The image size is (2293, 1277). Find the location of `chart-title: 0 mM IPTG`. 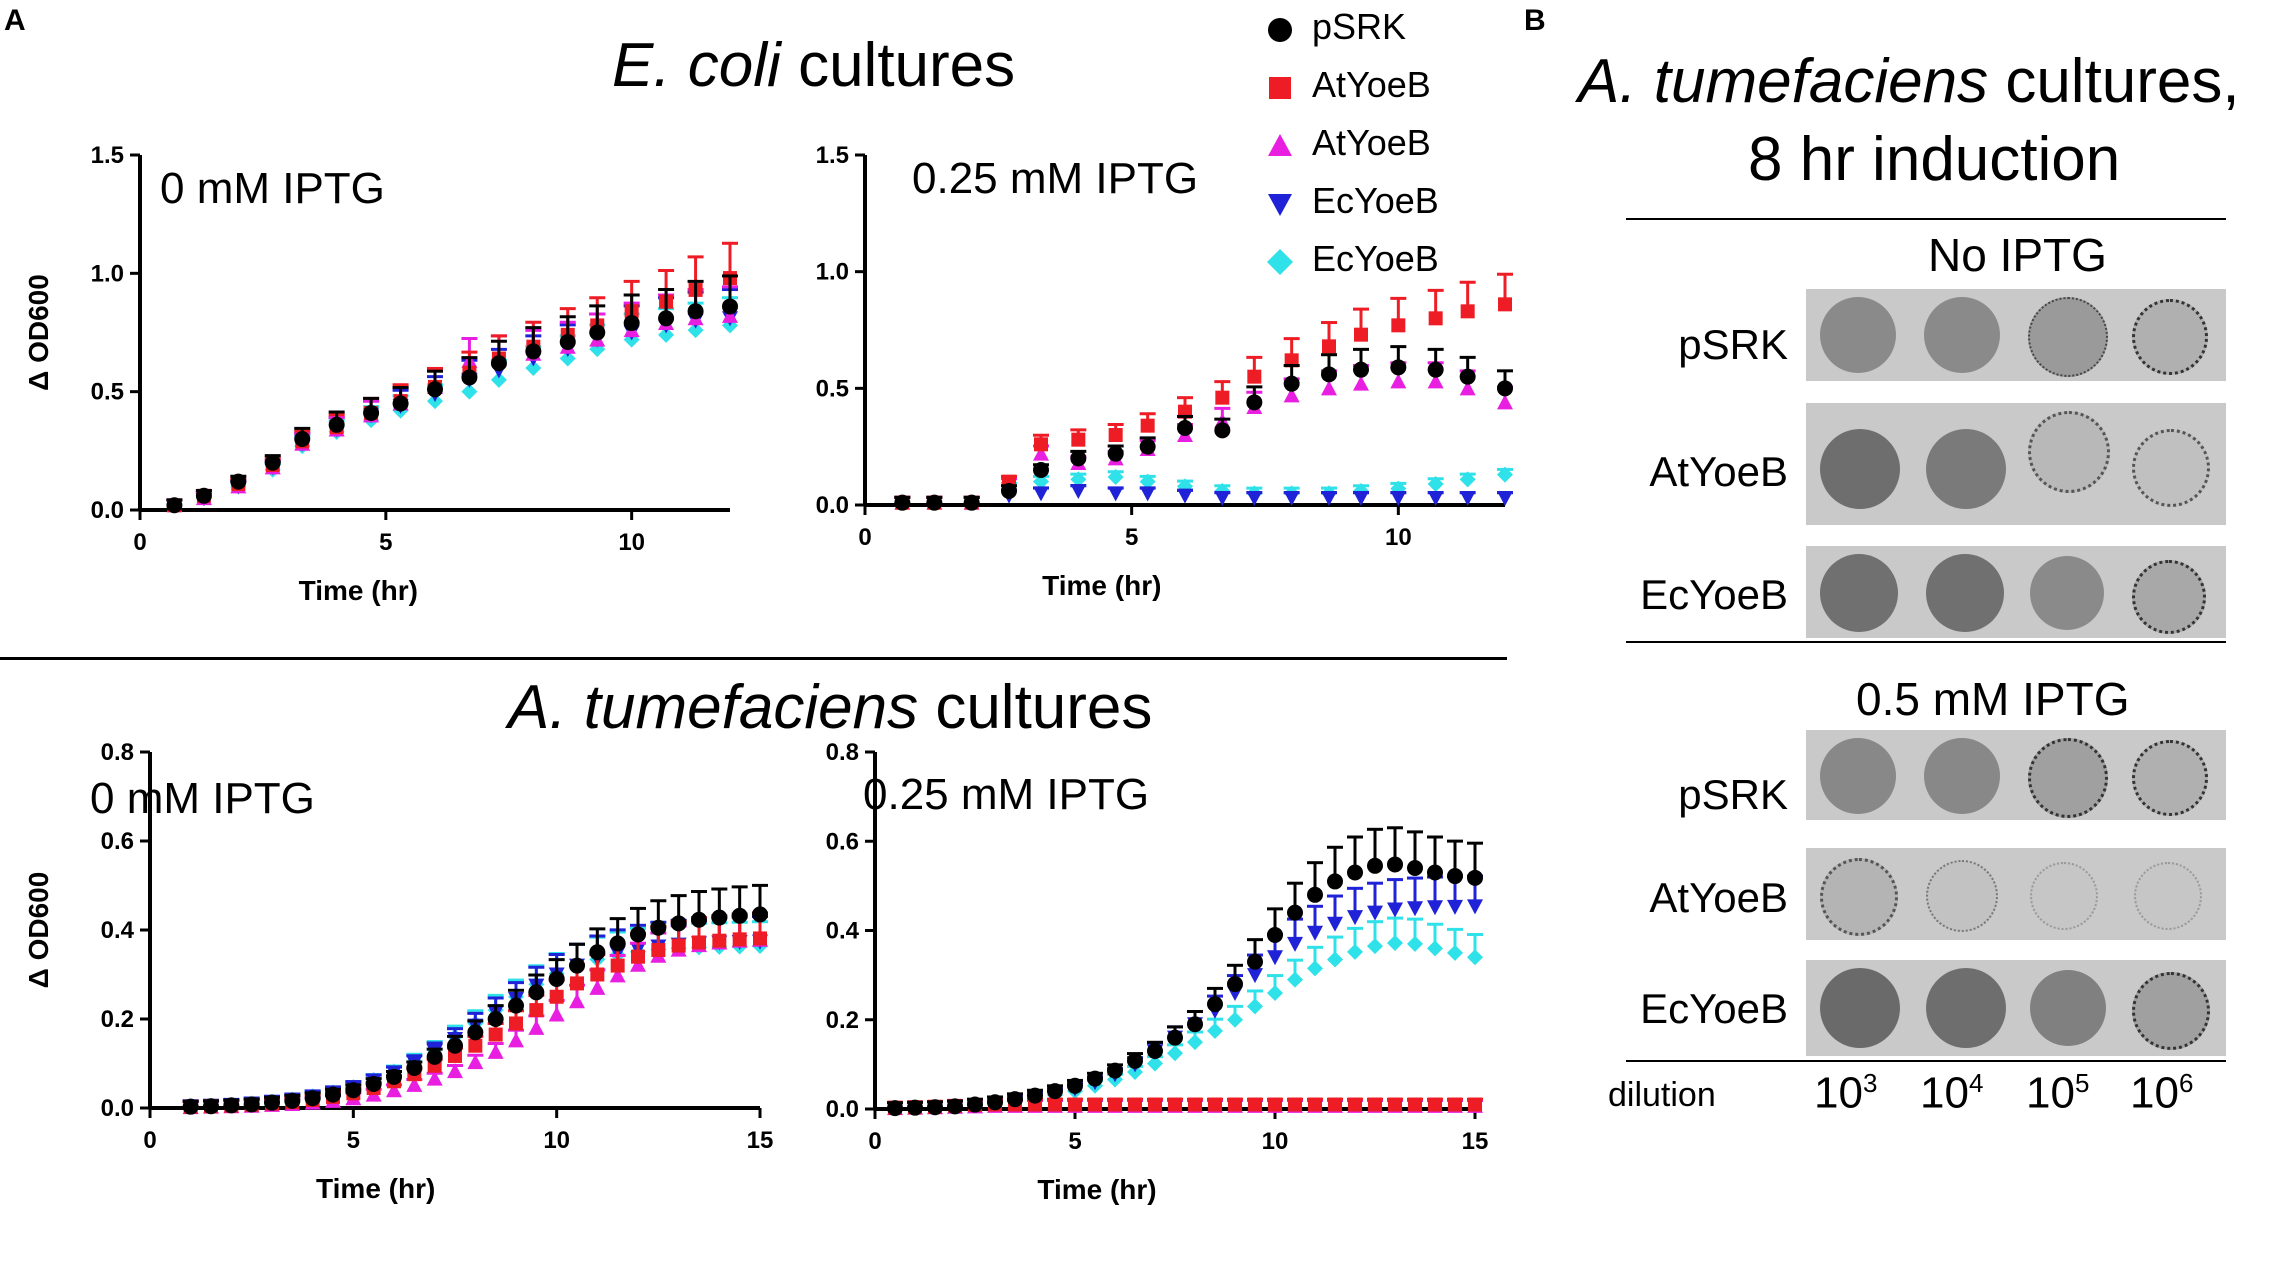

chart-title: 0 mM IPTG is located at coordinates (202, 798).